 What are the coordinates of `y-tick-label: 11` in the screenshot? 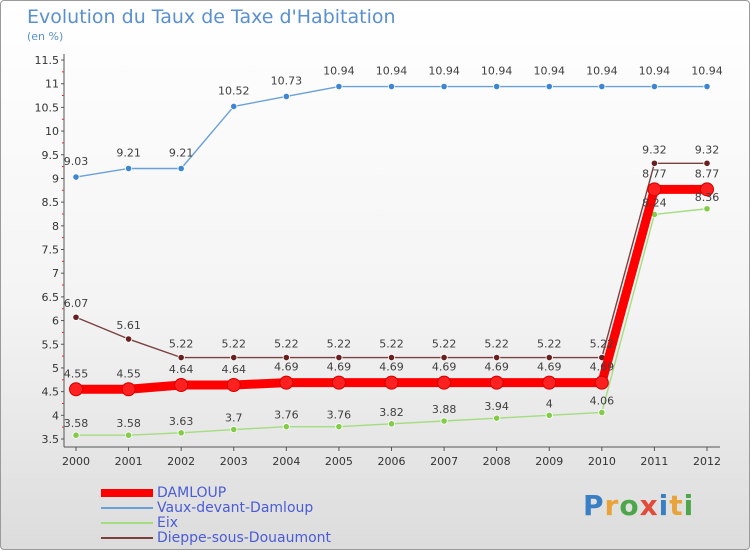 It's located at (52, 84).